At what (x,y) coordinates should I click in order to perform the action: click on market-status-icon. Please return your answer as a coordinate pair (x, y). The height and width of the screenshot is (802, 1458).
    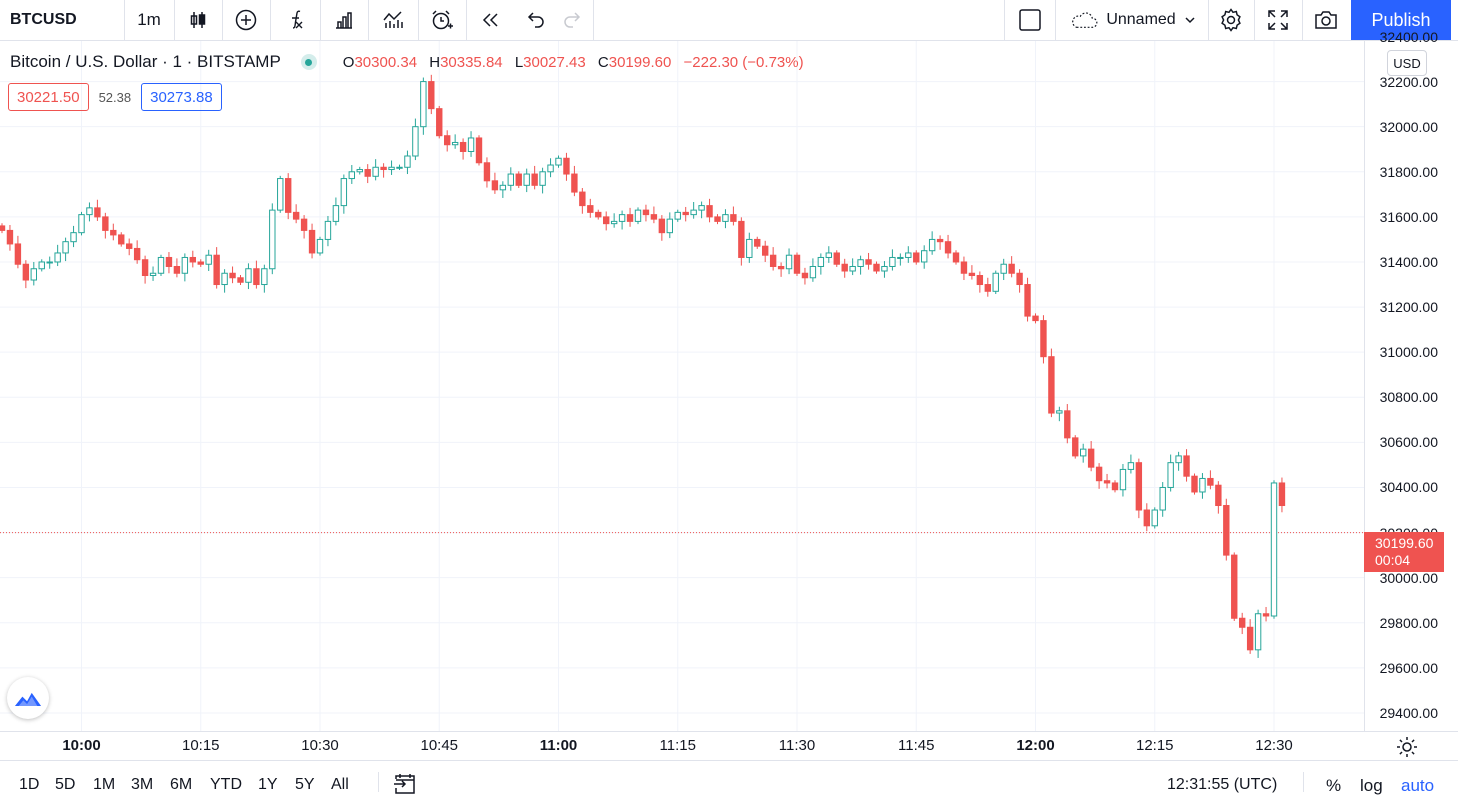
    Looking at the image, I should click on (308, 62).